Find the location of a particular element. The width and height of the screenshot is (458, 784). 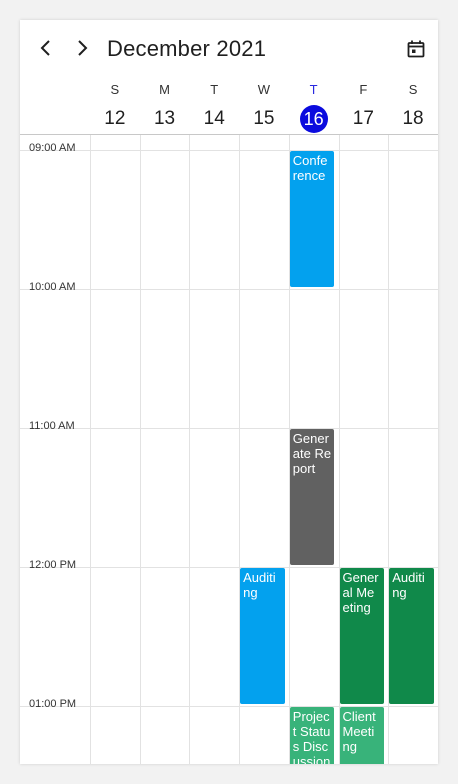

time-label: 10:00 AM is located at coordinates (52, 287).